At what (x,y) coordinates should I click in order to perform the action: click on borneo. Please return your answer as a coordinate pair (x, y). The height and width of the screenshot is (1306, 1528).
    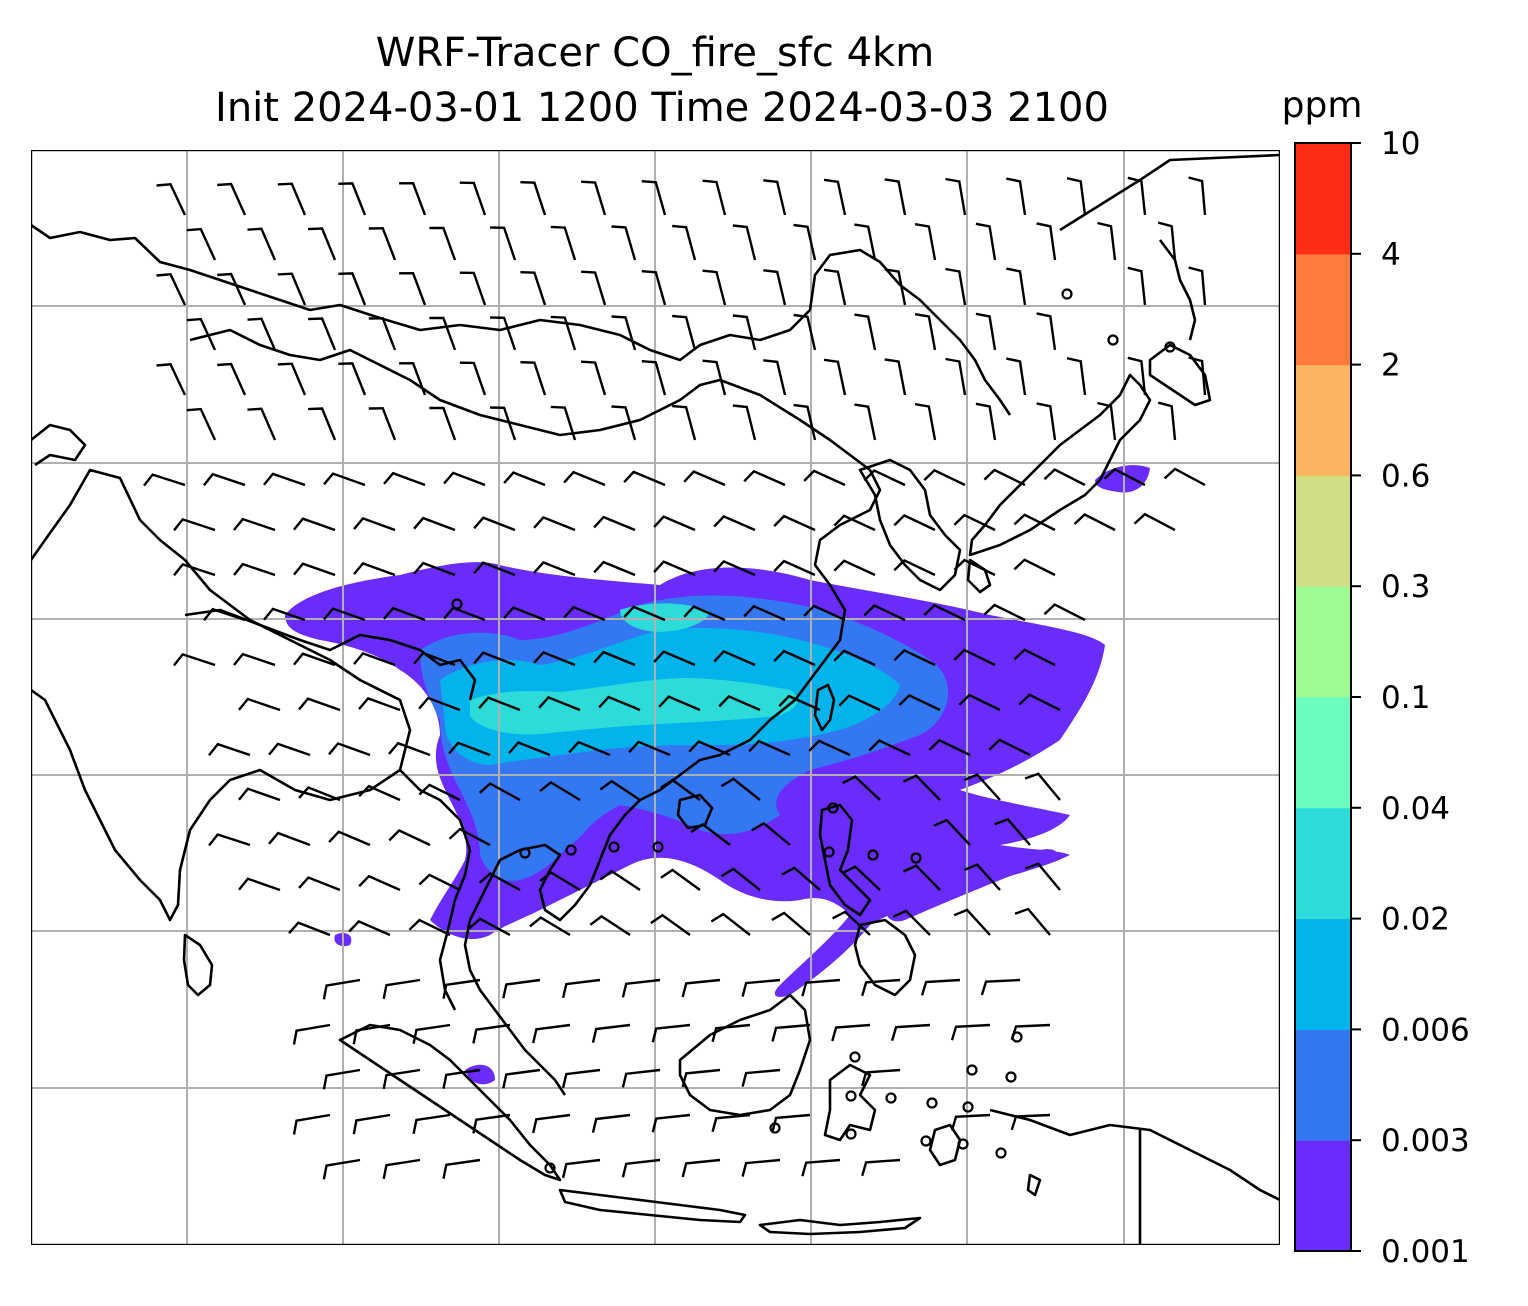
    Looking at the image, I should click on (745, 1055).